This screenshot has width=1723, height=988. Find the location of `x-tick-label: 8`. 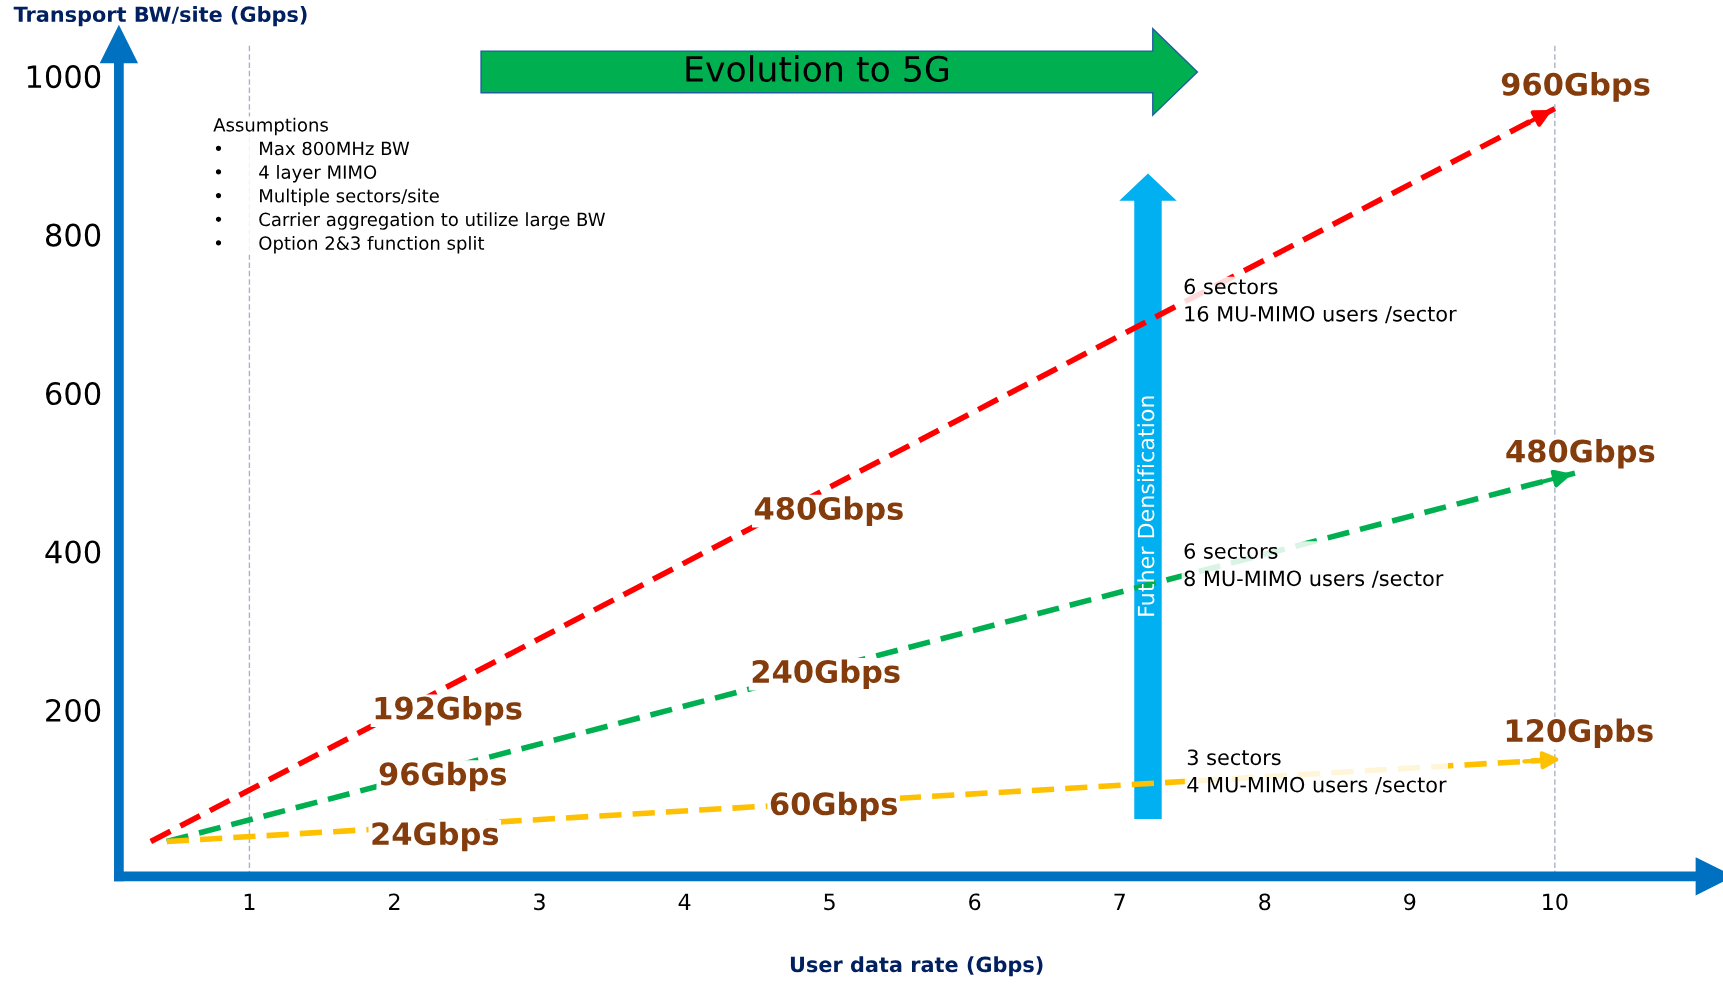

x-tick-label: 8 is located at coordinates (1265, 902).